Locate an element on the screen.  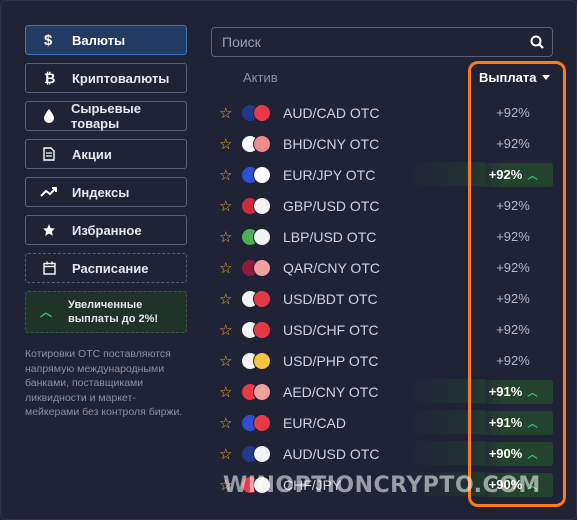
category-indices: Индексы is located at coordinates (106, 192).